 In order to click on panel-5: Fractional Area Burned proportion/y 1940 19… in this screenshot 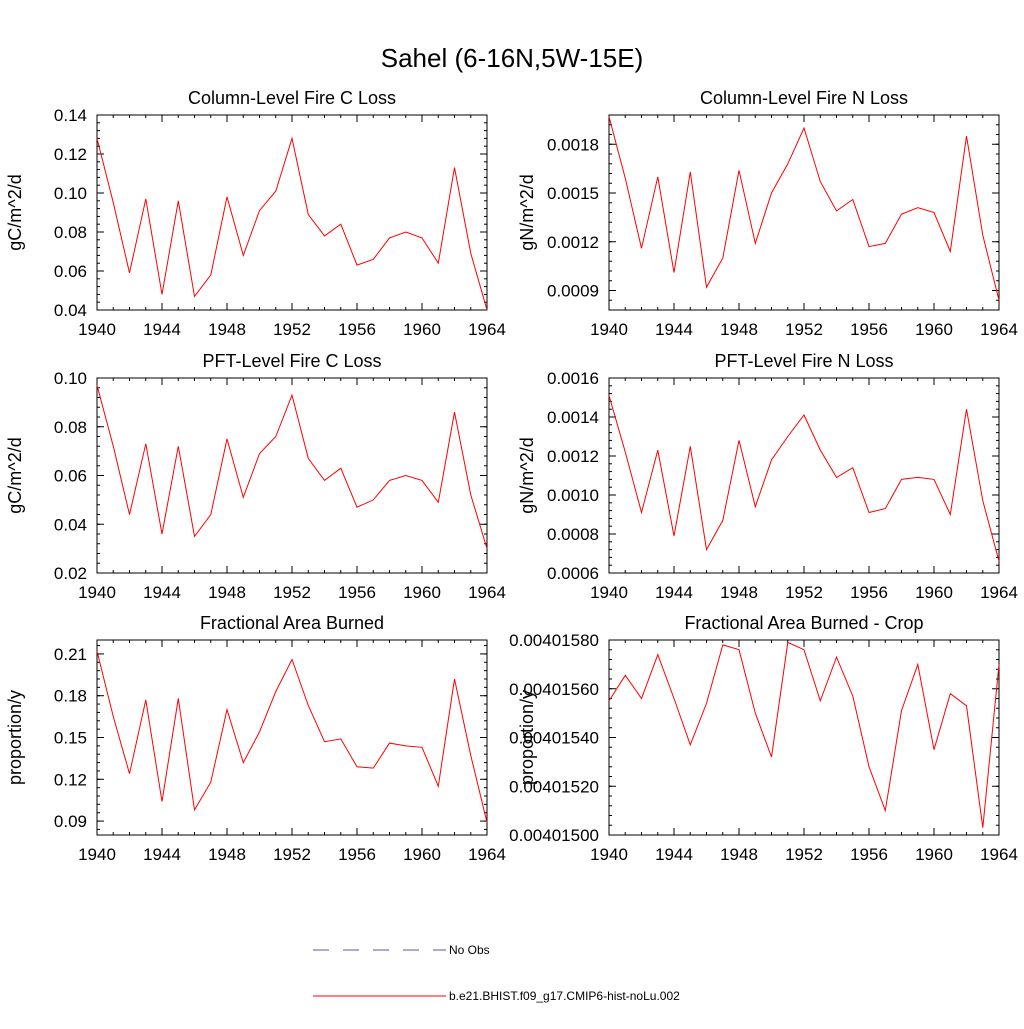, I will do `click(255, 738)`.